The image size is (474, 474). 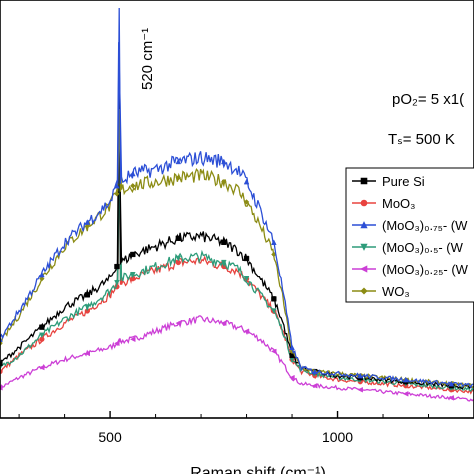 What do you see at coordinates (421, 139) in the screenshot?
I see `ts-annotation: Tₛ= 500 K` at bounding box center [421, 139].